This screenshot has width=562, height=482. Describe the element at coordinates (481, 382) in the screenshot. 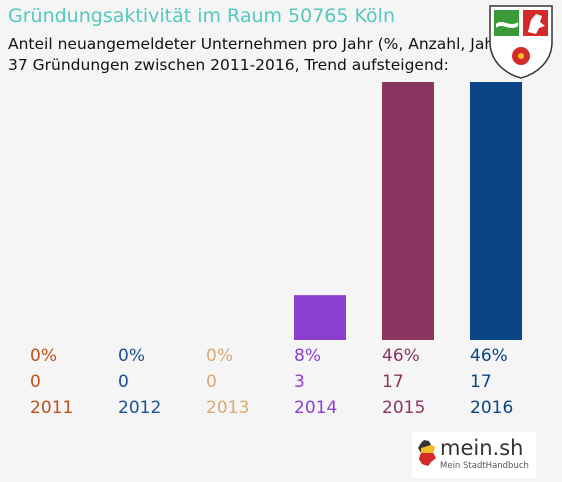

I see `count-label-2016: 17` at that location.